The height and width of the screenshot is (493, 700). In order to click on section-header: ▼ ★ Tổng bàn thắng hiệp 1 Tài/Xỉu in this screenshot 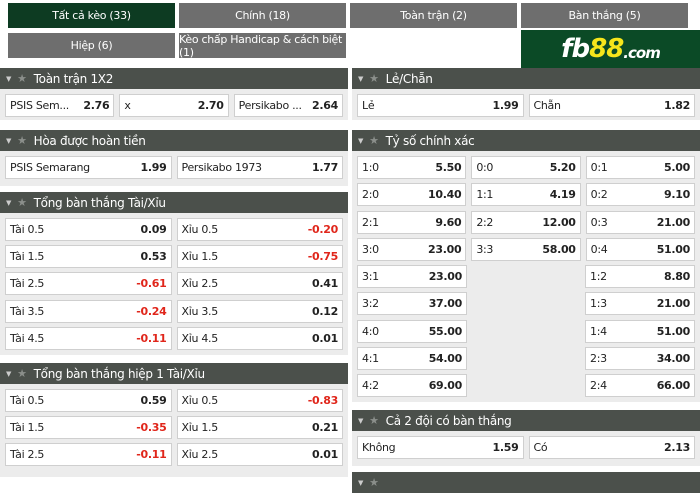, I will do `click(174, 373)`.